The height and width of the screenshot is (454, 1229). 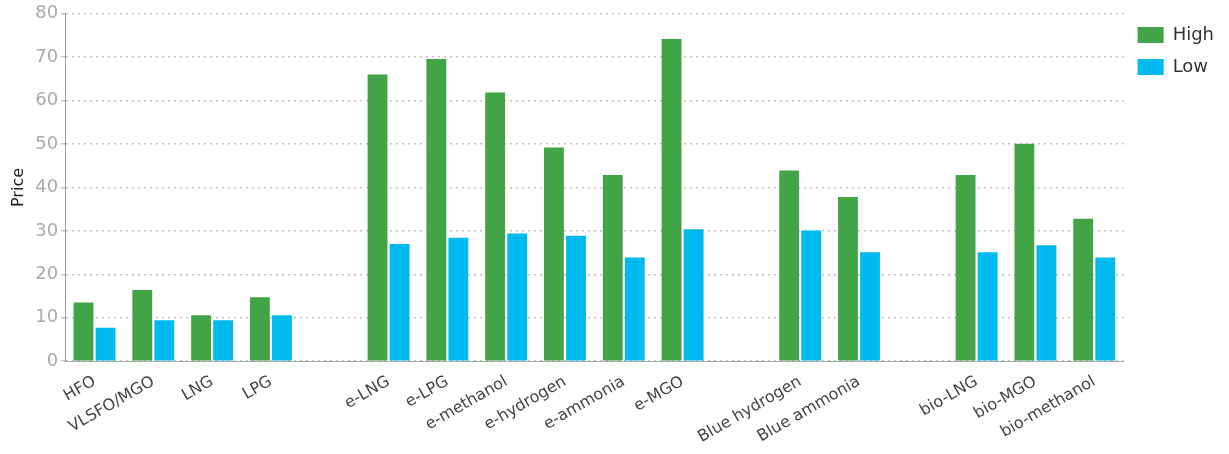 I want to click on legend-label: High, so click(x=1193, y=33).